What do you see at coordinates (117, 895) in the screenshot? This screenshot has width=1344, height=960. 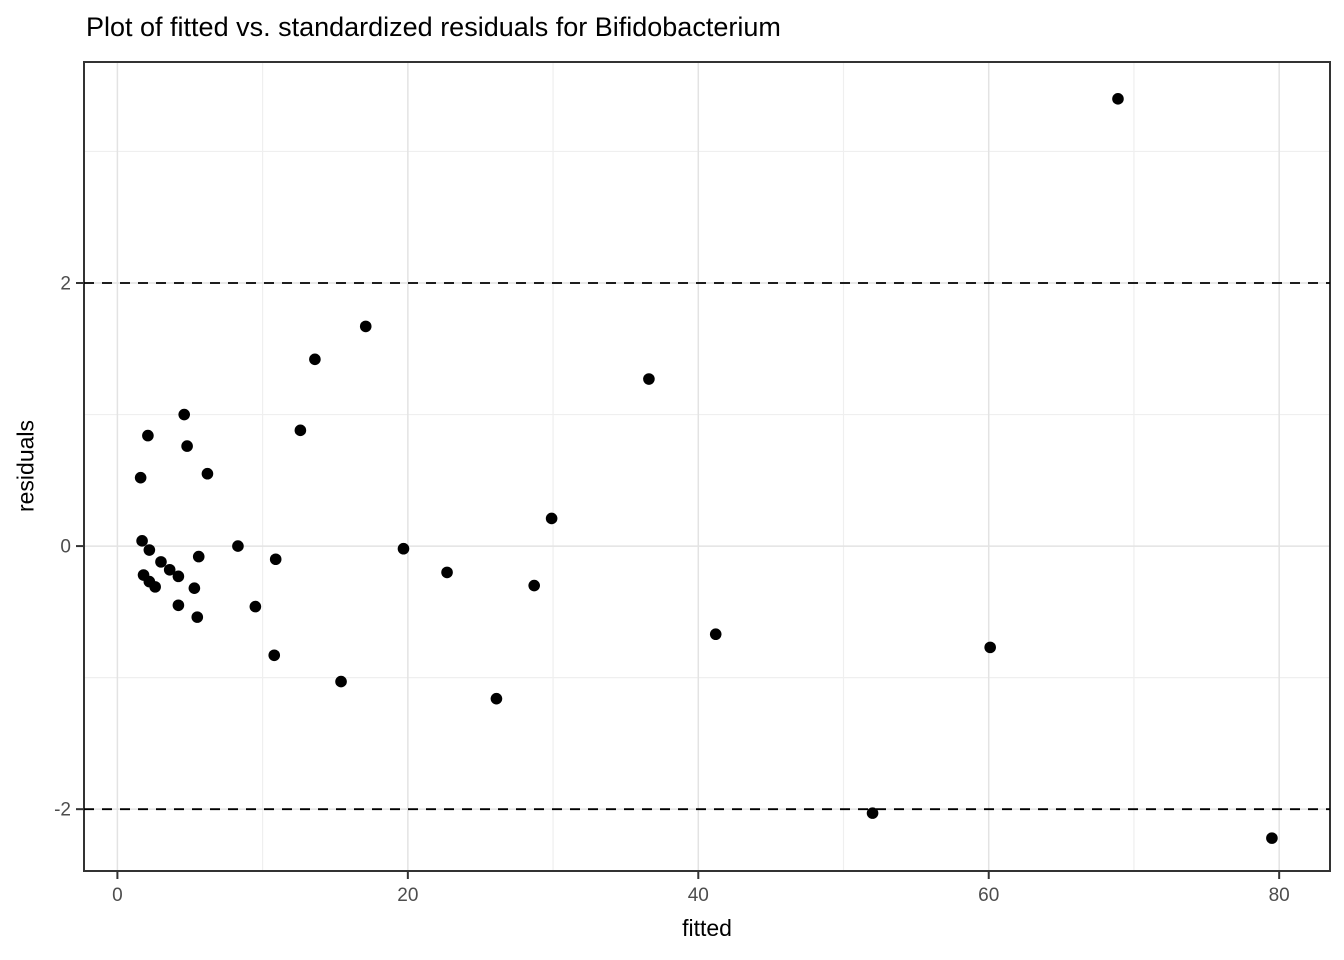 I see `x-tick-label: 0` at bounding box center [117, 895].